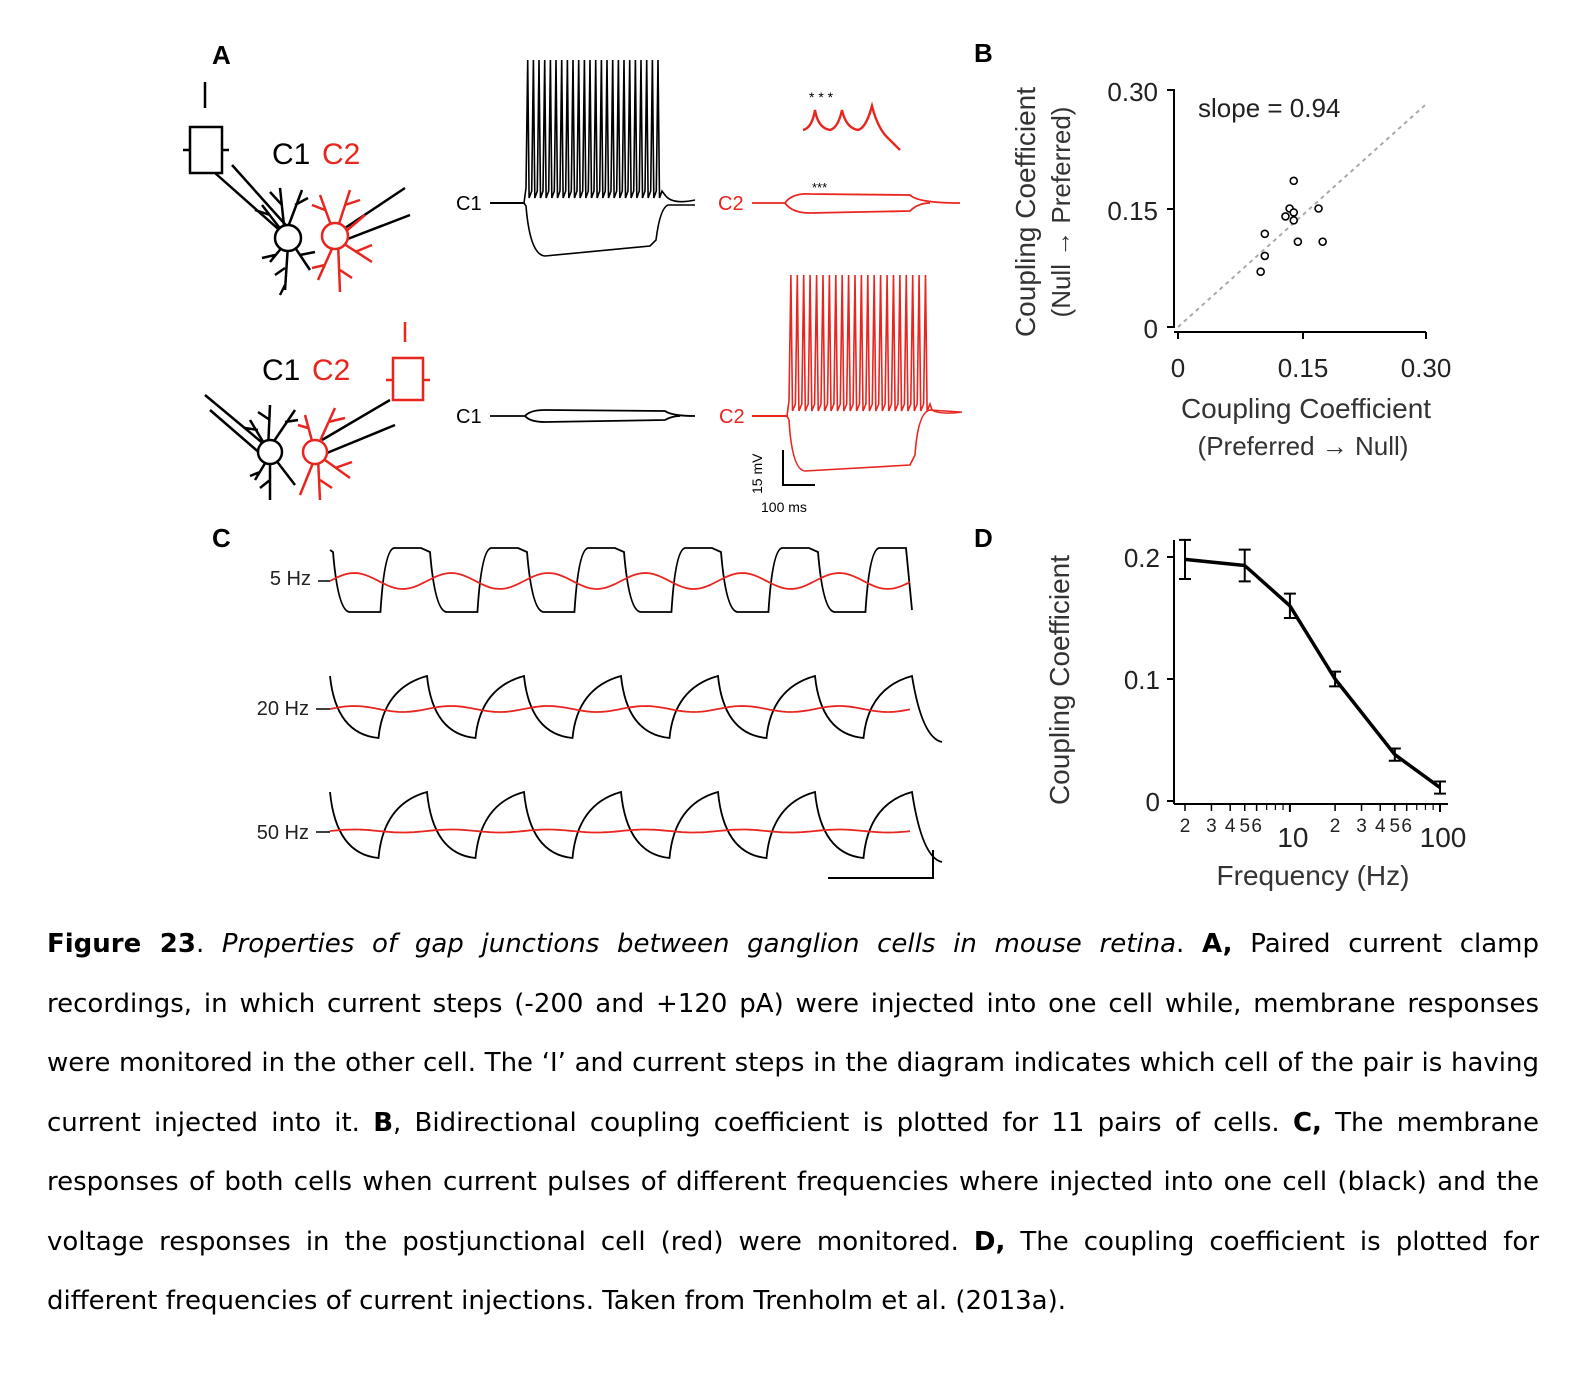  Describe the element at coordinates (1307, 1122) in the screenshot. I see `caption-c-label: C,` at that location.